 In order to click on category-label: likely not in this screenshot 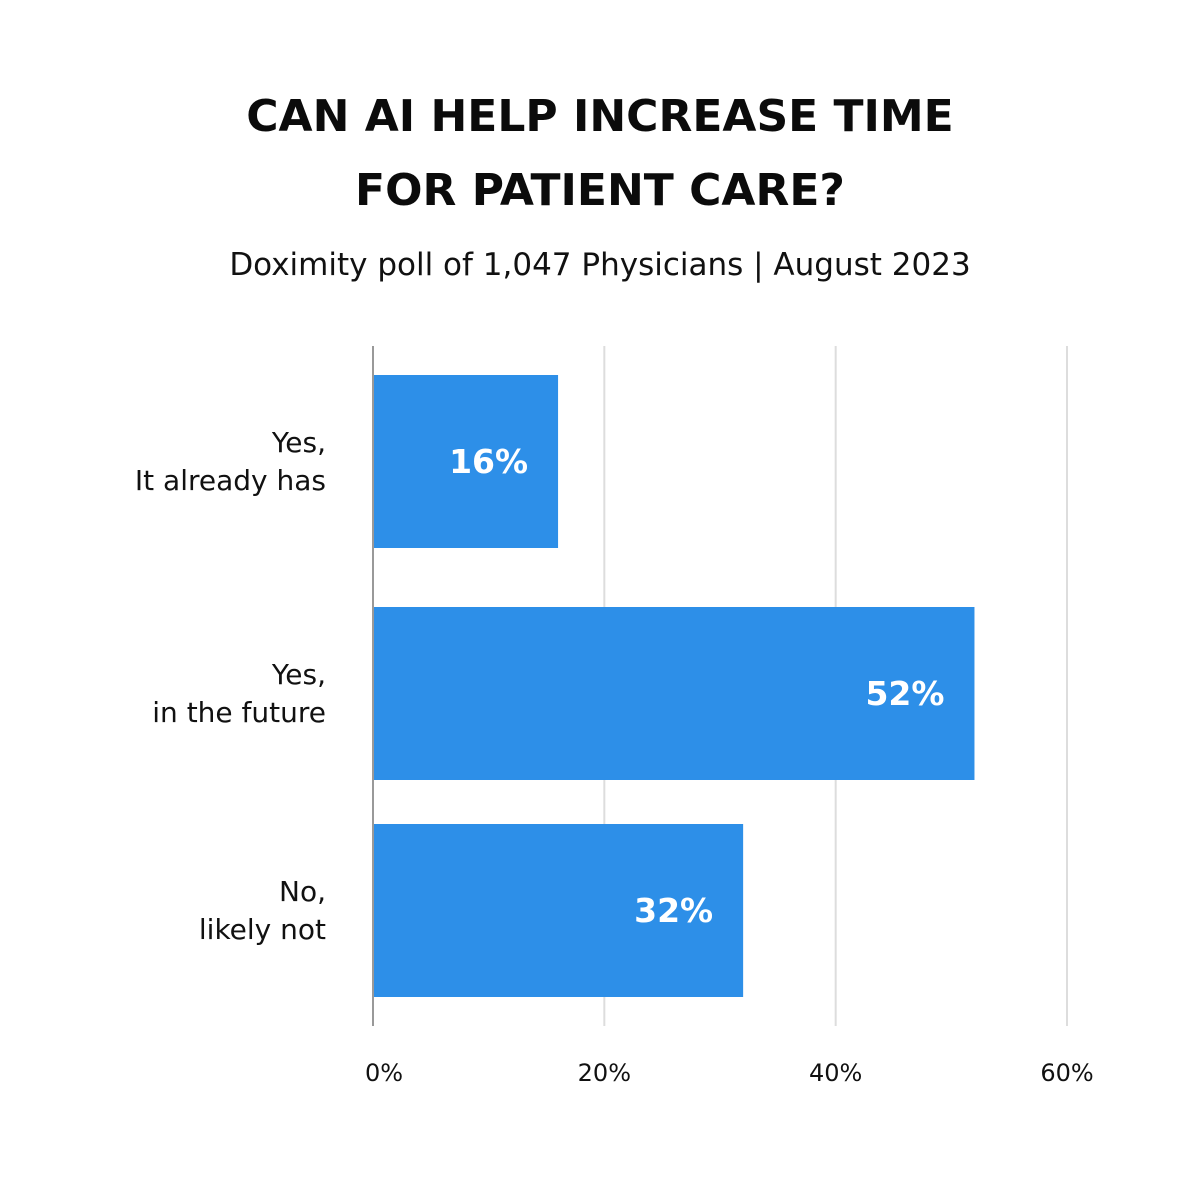, I will do `click(262, 929)`.